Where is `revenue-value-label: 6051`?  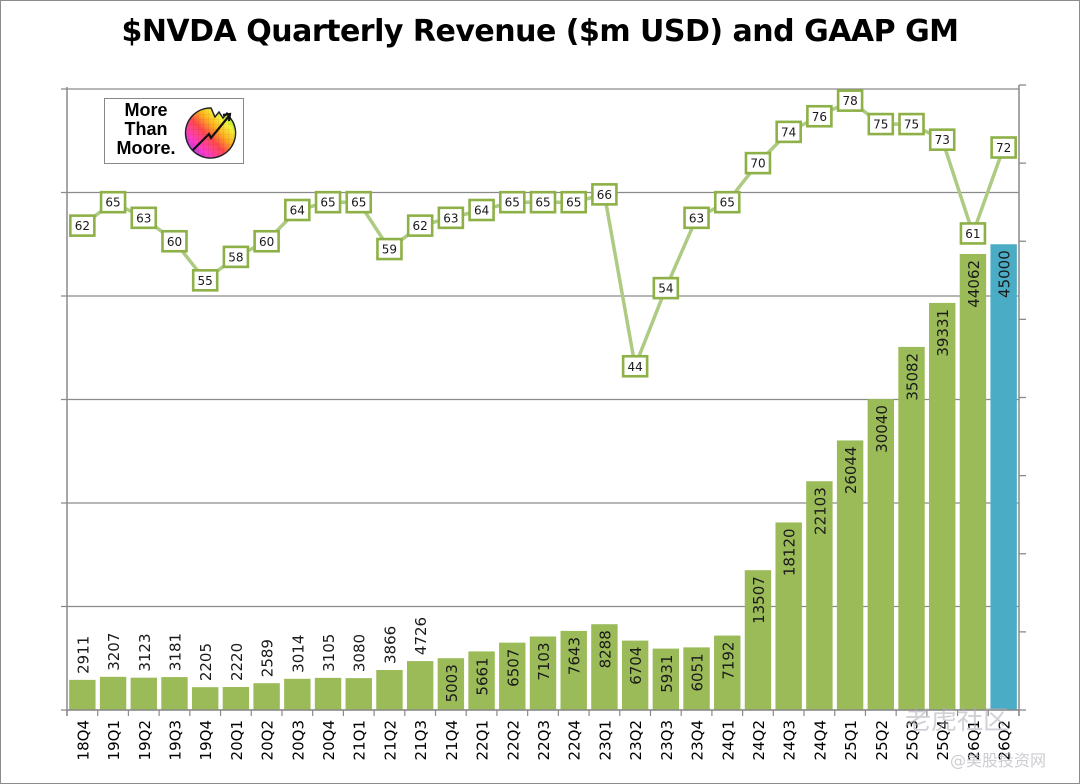 revenue-value-label: 6051 is located at coordinates (698, 672).